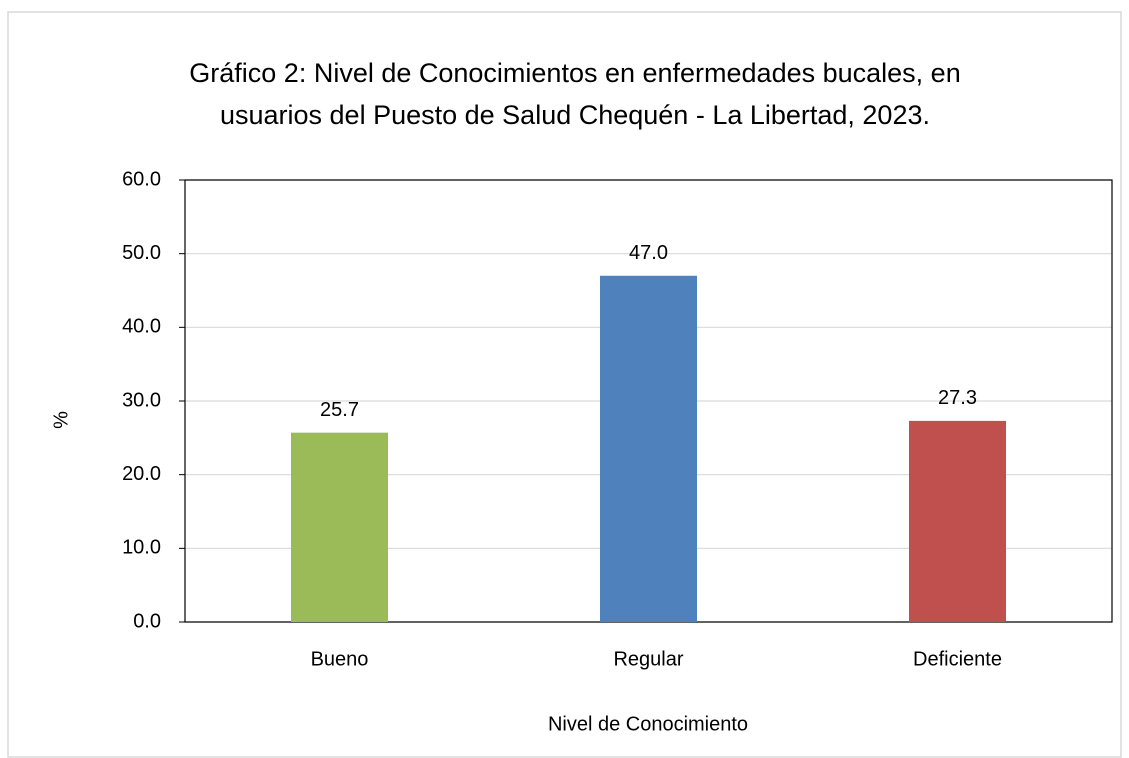  I want to click on y-tick-label: 0.0, so click(147, 621).